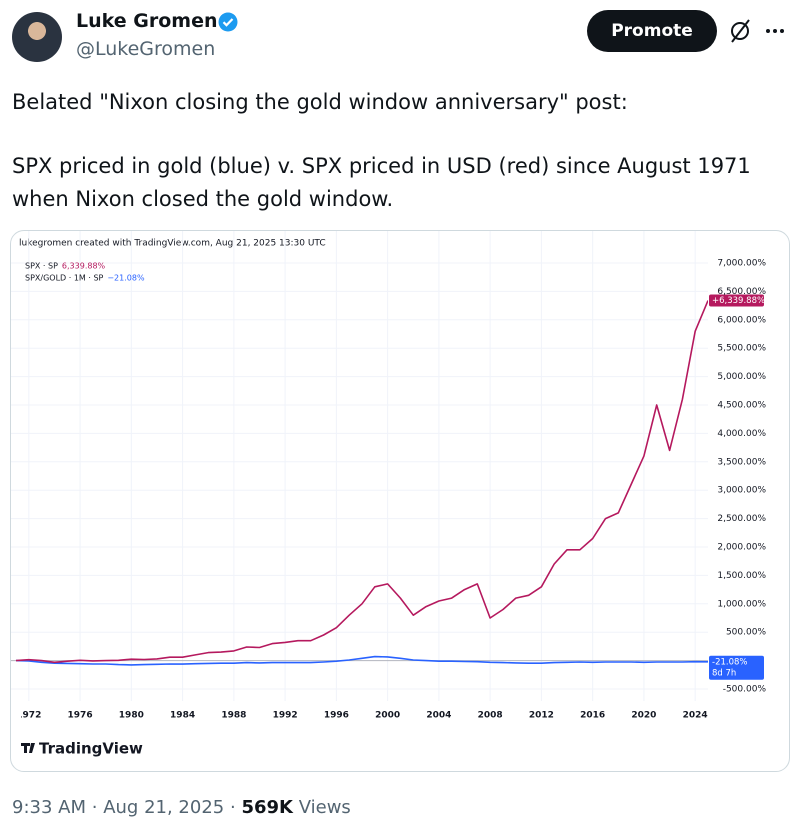 This screenshot has width=800, height=835. Describe the element at coordinates (228, 22) in the screenshot. I see `verified-badge` at that location.